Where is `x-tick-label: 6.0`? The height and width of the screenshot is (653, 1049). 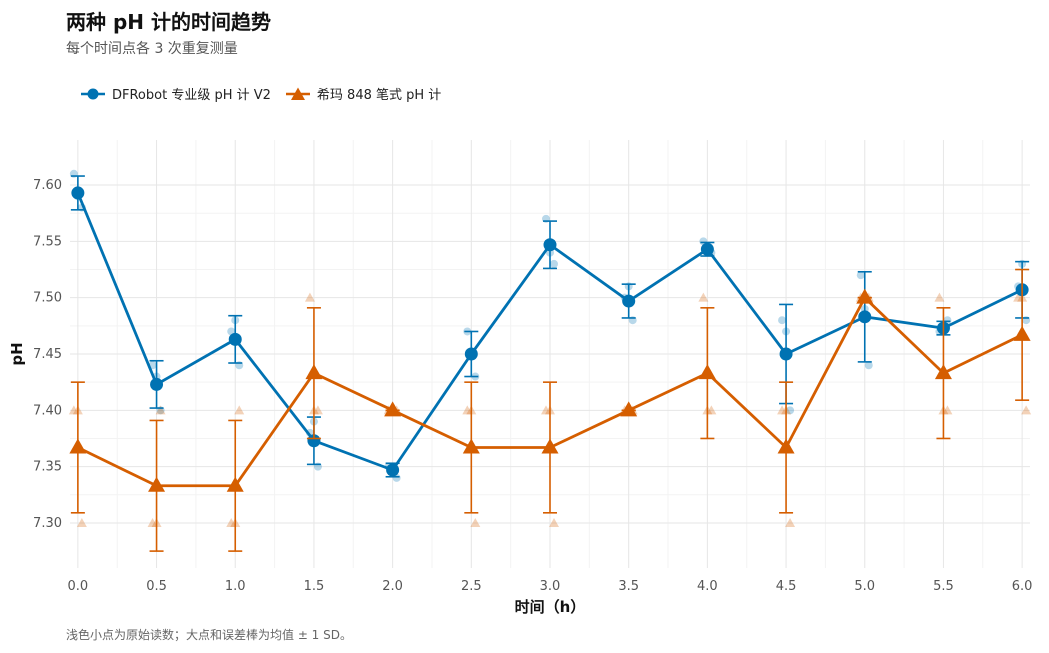
x-tick-label: 6.0 is located at coordinates (1022, 586).